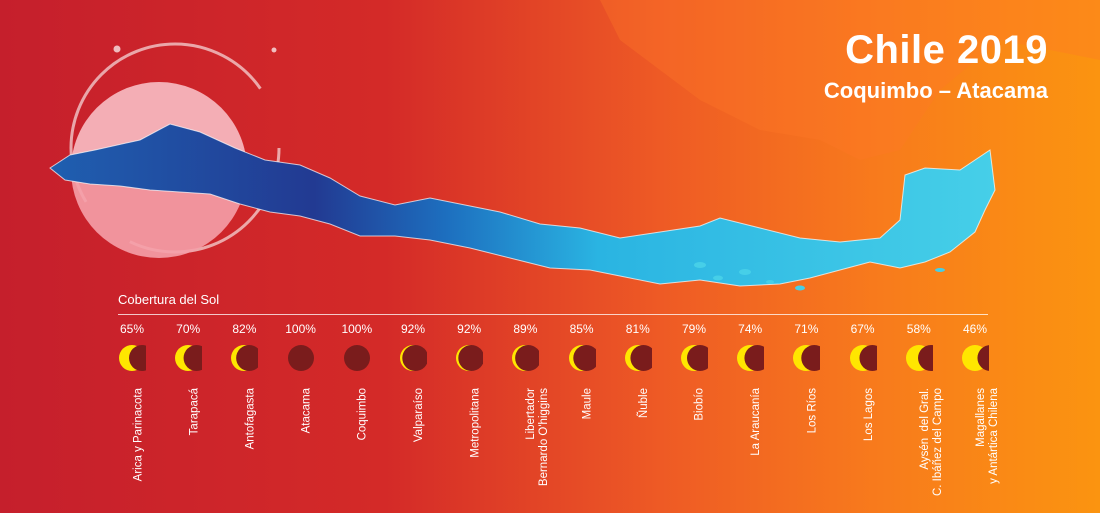 The width and height of the screenshot is (1100, 513). Describe the element at coordinates (946, 50) in the screenshot. I see `page-title: Chile 2019` at that location.